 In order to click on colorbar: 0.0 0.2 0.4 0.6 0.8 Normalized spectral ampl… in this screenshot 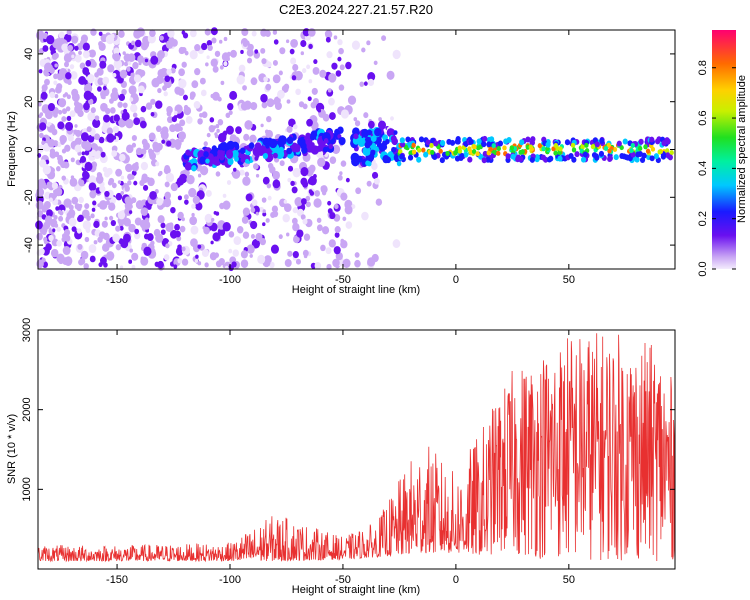, I will do `click(722, 153)`.